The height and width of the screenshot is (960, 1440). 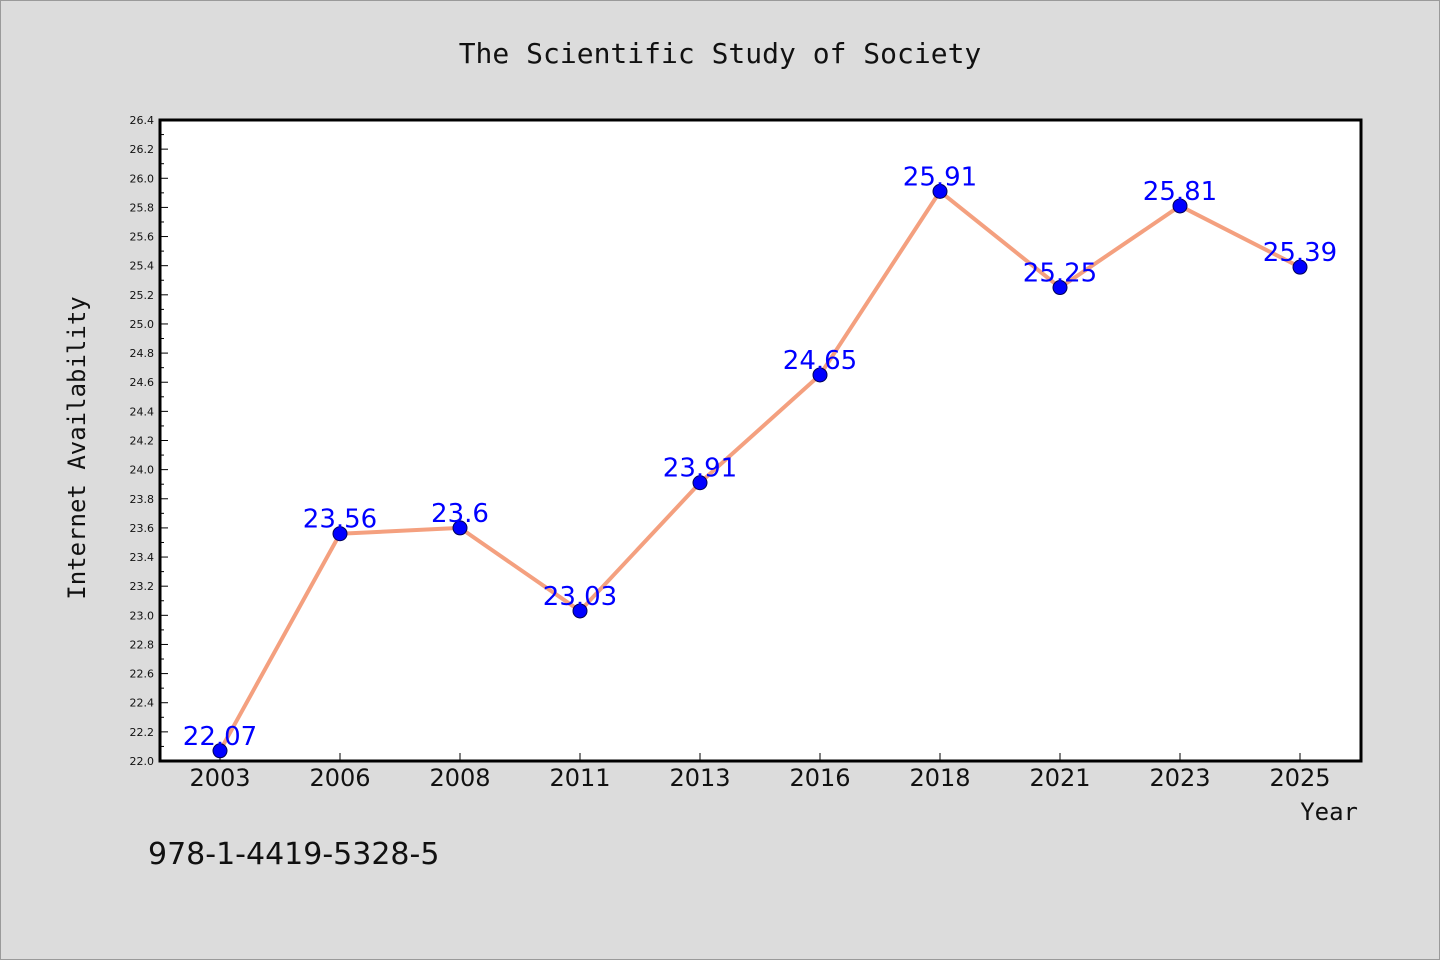 What do you see at coordinates (142, 120) in the screenshot?
I see `y-tick-label: 26.4` at bounding box center [142, 120].